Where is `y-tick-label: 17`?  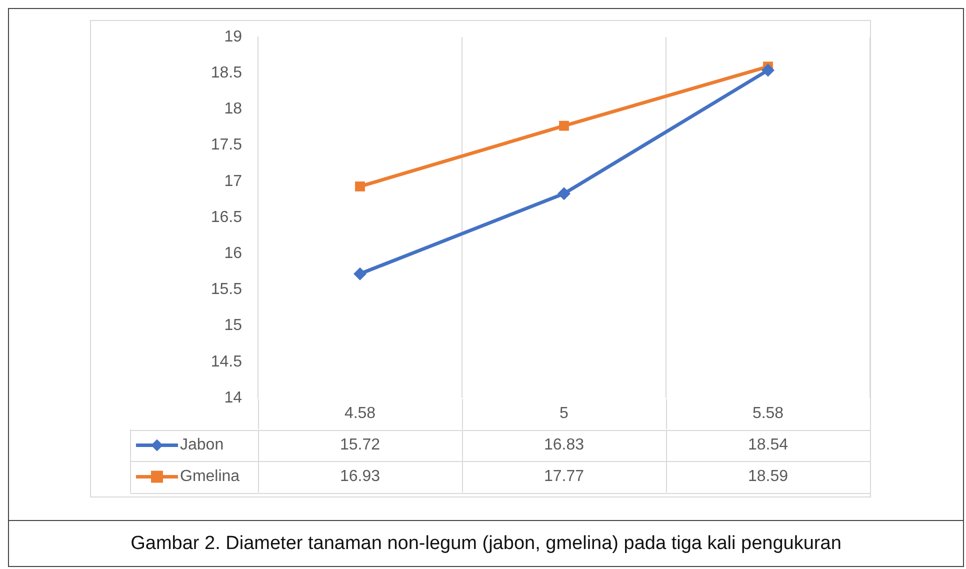
y-tick-label: 17 is located at coordinates (233, 181).